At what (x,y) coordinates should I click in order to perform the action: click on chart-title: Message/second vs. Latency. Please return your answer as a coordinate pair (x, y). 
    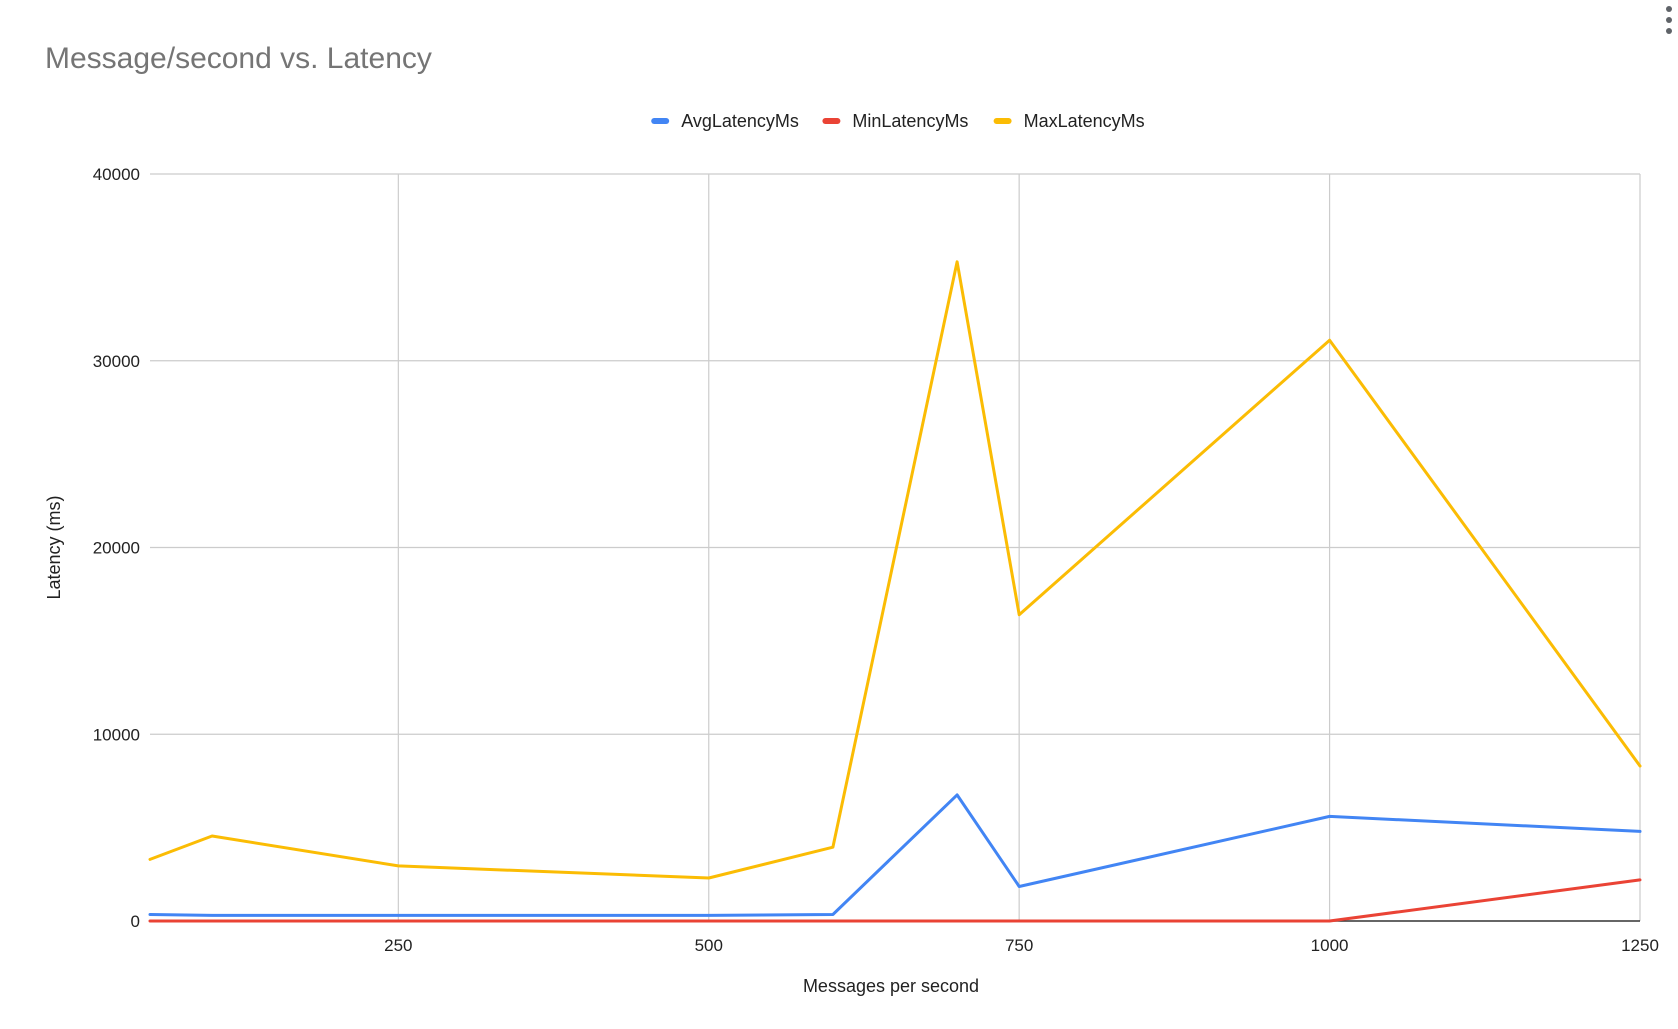
    Looking at the image, I should click on (238, 58).